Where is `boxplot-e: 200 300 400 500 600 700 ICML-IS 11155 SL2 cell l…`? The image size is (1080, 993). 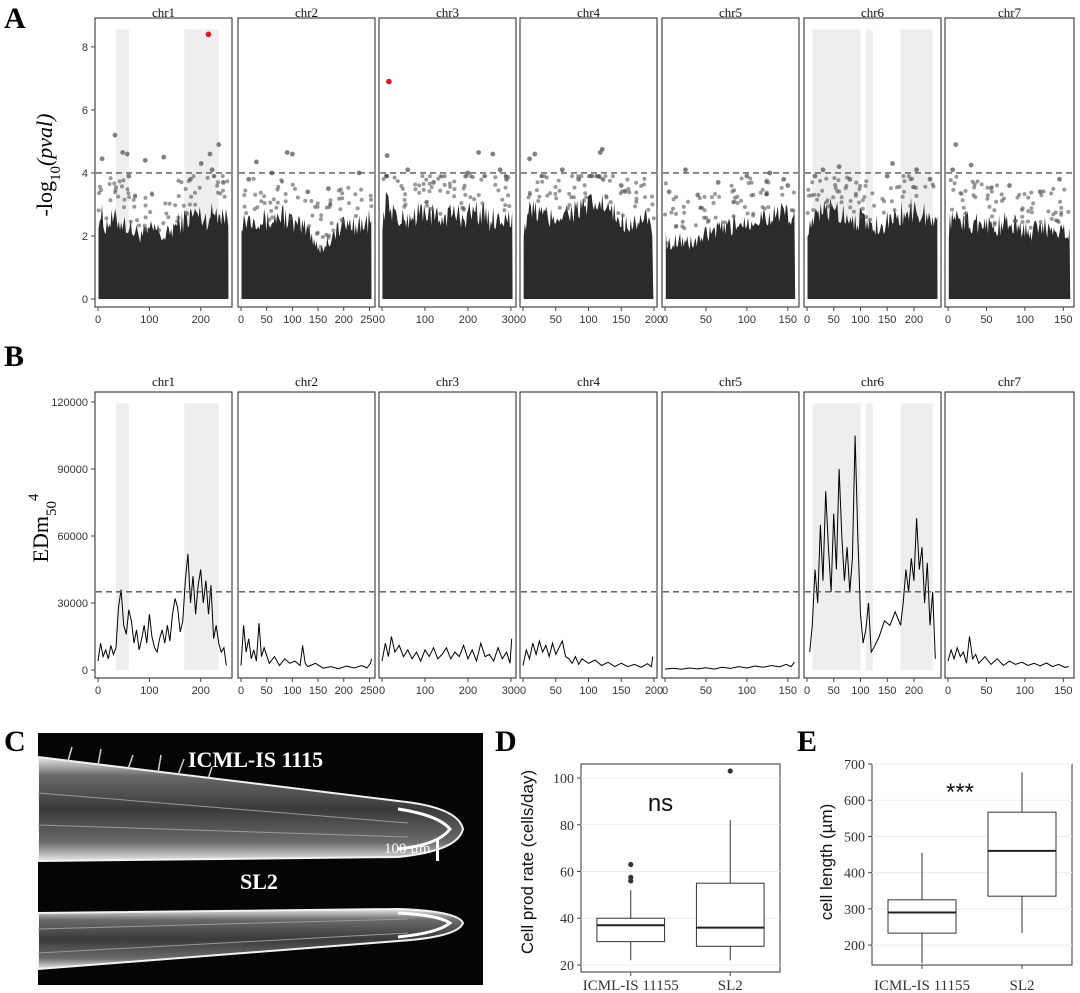
boxplot-e: 200 300 400 500 600 700 ICML-IS 11155 SL2 cell l… is located at coordinates (945, 875).